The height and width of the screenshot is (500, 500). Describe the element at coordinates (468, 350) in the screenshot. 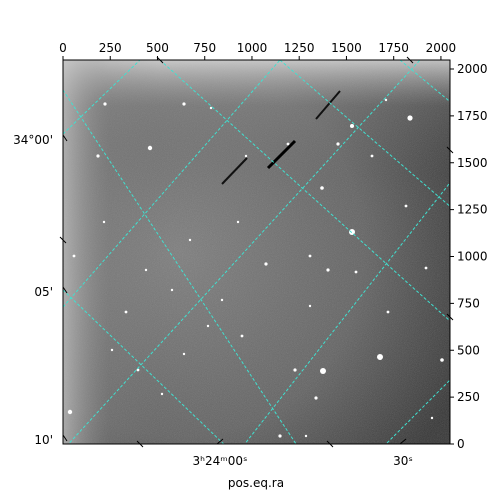

I see `right-tick-label: 500` at that location.